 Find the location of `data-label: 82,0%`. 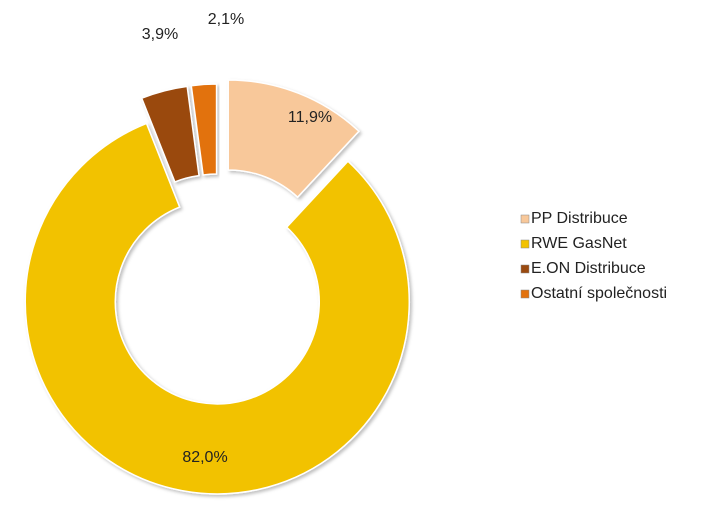

data-label: 82,0% is located at coordinates (204, 457).